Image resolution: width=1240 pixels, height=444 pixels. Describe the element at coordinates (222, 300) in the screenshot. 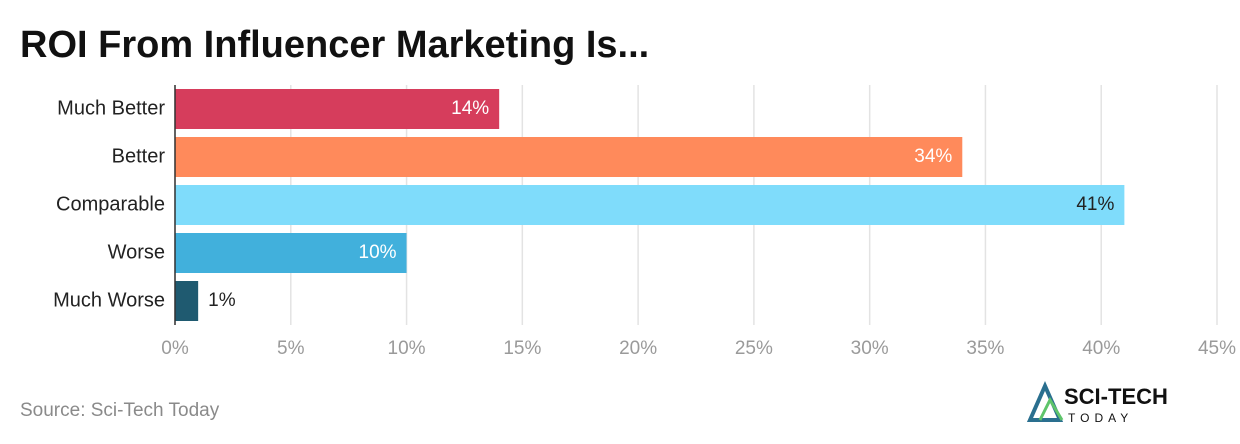

I see `value-label: 1%` at that location.